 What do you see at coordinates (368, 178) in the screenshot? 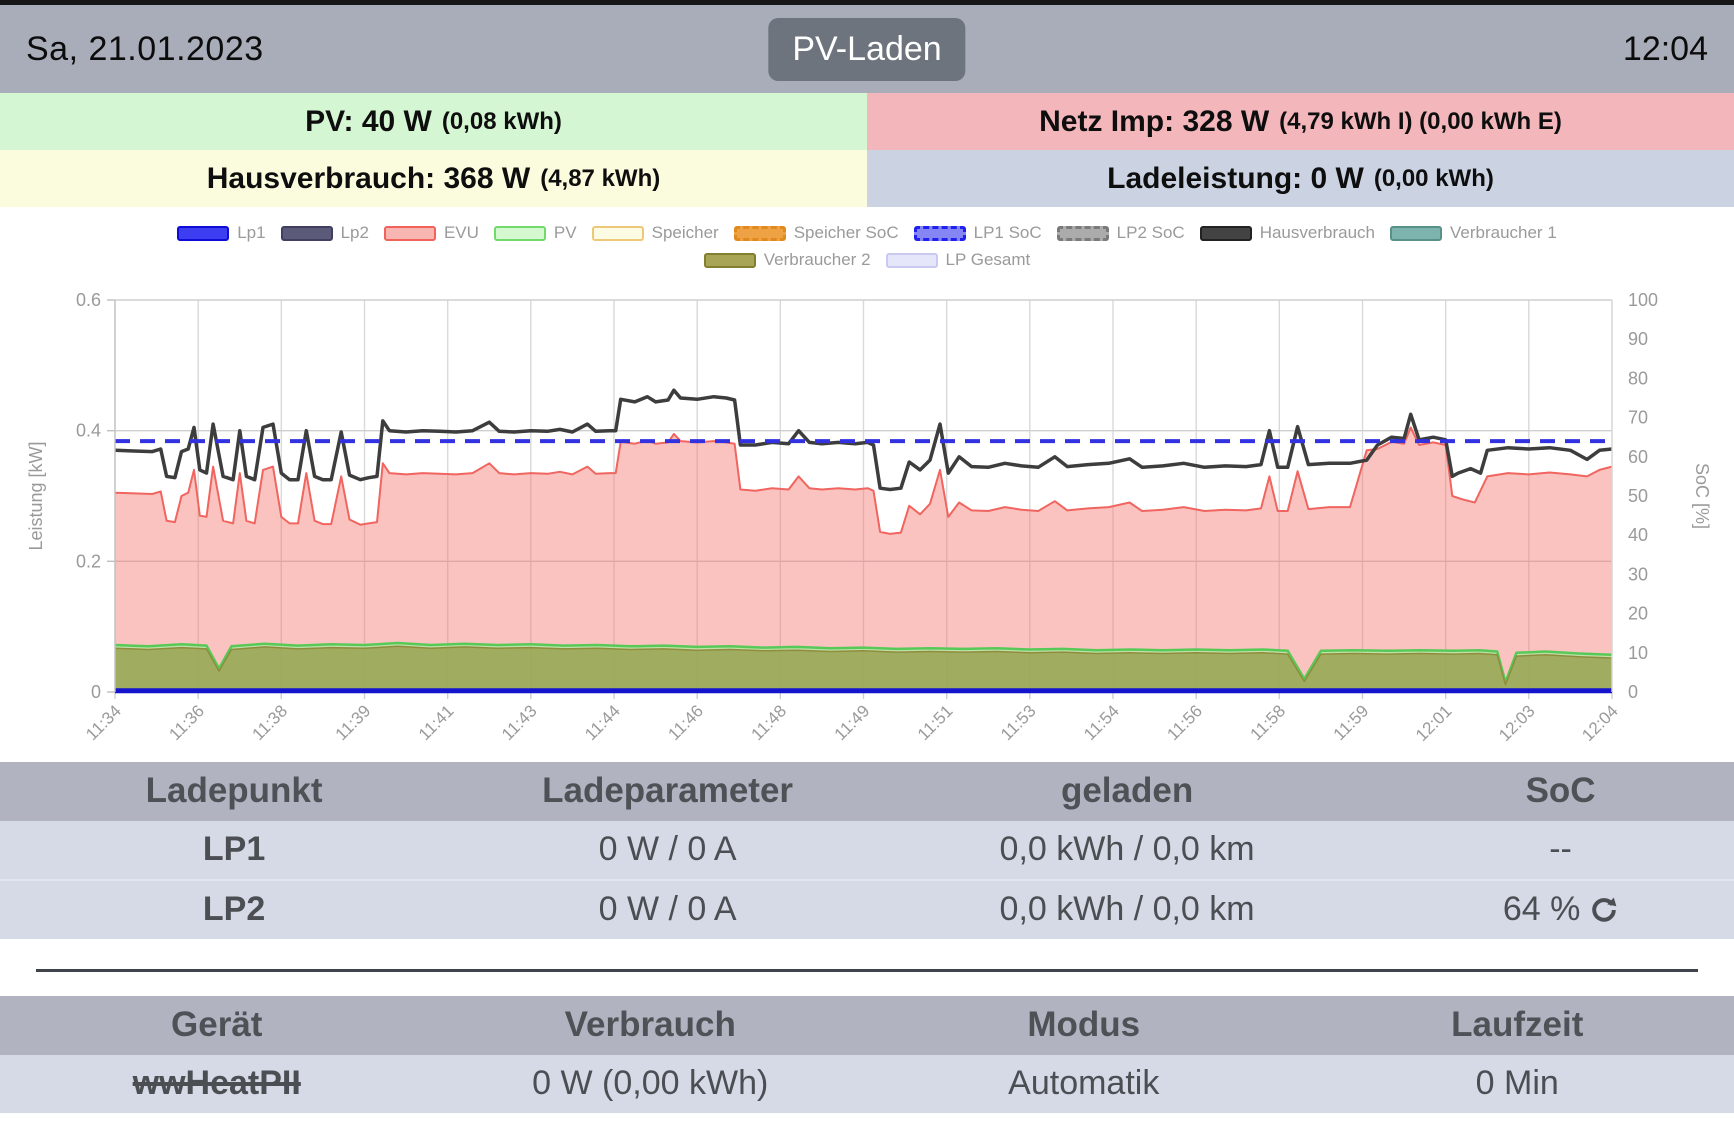
I see `house-value: Hausverbrauch: 368 W` at bounding box center [368, 178].